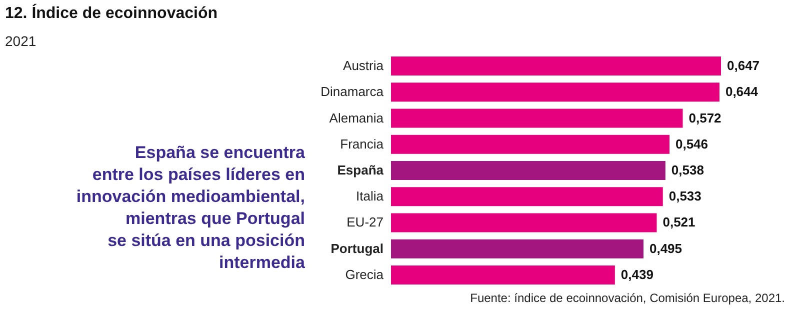 Image resolution: width=800 pixels, height=319 pixels. What do you see at coordinates (742, 92) in the screenshot?
I see `data-label: 0,644` at bounding box center [742, 92].